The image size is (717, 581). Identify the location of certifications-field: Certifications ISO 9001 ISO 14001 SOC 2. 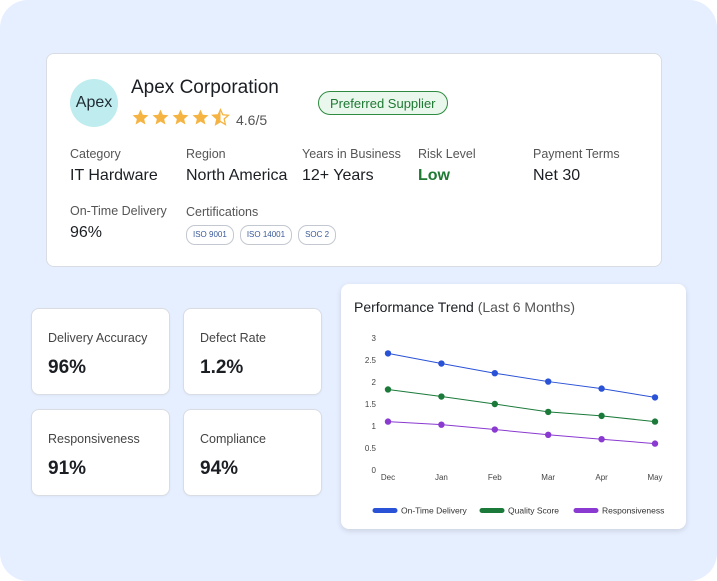
(261, 225).